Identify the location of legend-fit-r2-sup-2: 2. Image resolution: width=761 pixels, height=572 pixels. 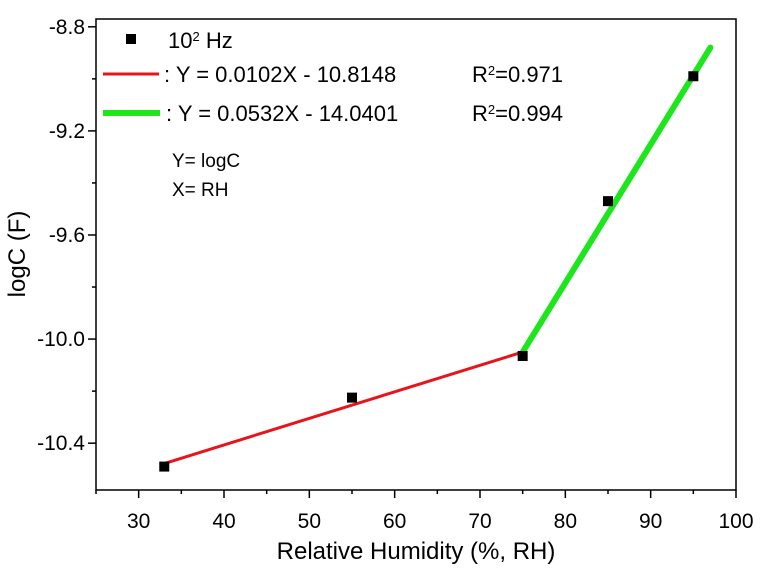
(491, 109).